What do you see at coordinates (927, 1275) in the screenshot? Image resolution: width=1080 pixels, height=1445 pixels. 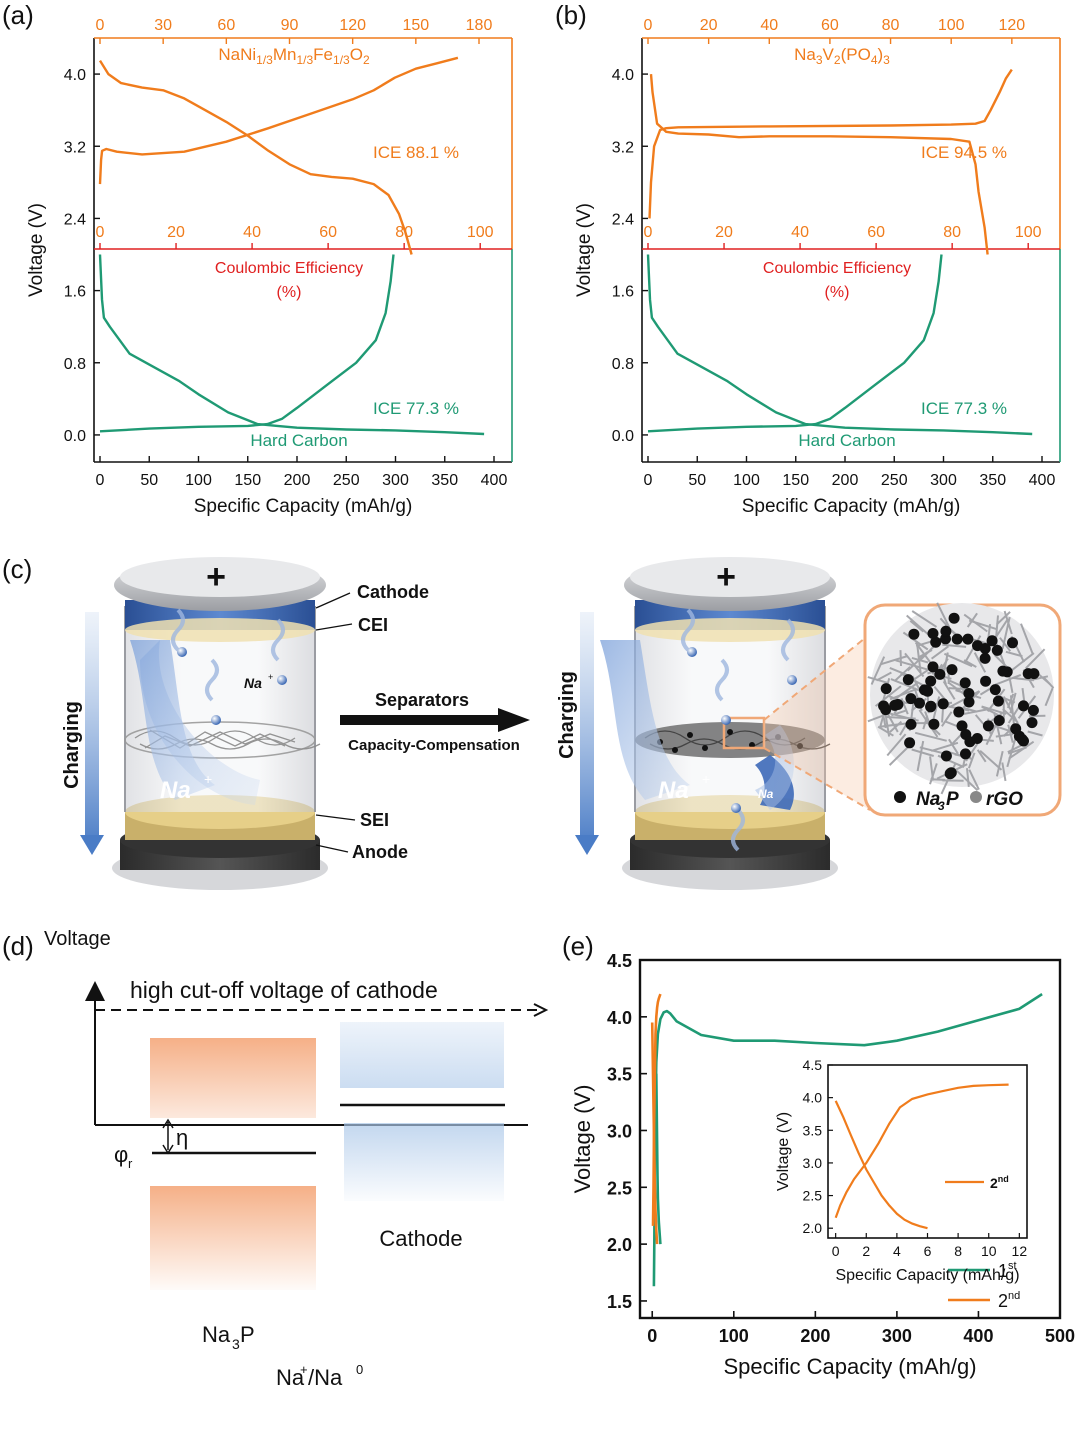 I see `inset-x-axis-label: Specific Capacity (mAh/g)` at bounding box center [927, 1275].